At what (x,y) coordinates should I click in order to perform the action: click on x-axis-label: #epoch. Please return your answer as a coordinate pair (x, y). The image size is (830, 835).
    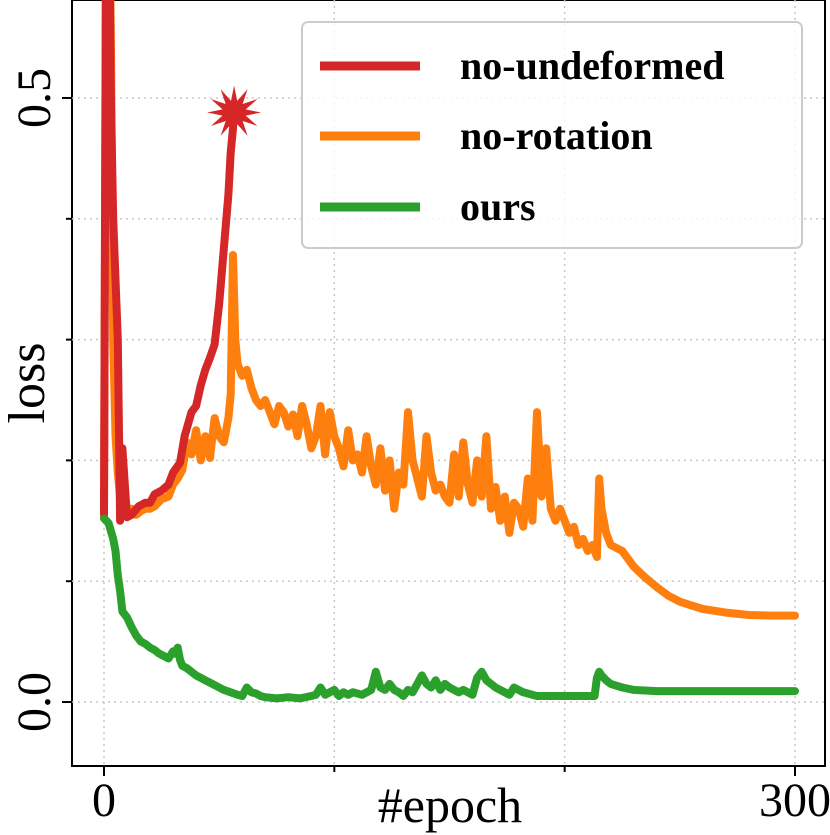
    Looking at the image, I should click on (450, 805).